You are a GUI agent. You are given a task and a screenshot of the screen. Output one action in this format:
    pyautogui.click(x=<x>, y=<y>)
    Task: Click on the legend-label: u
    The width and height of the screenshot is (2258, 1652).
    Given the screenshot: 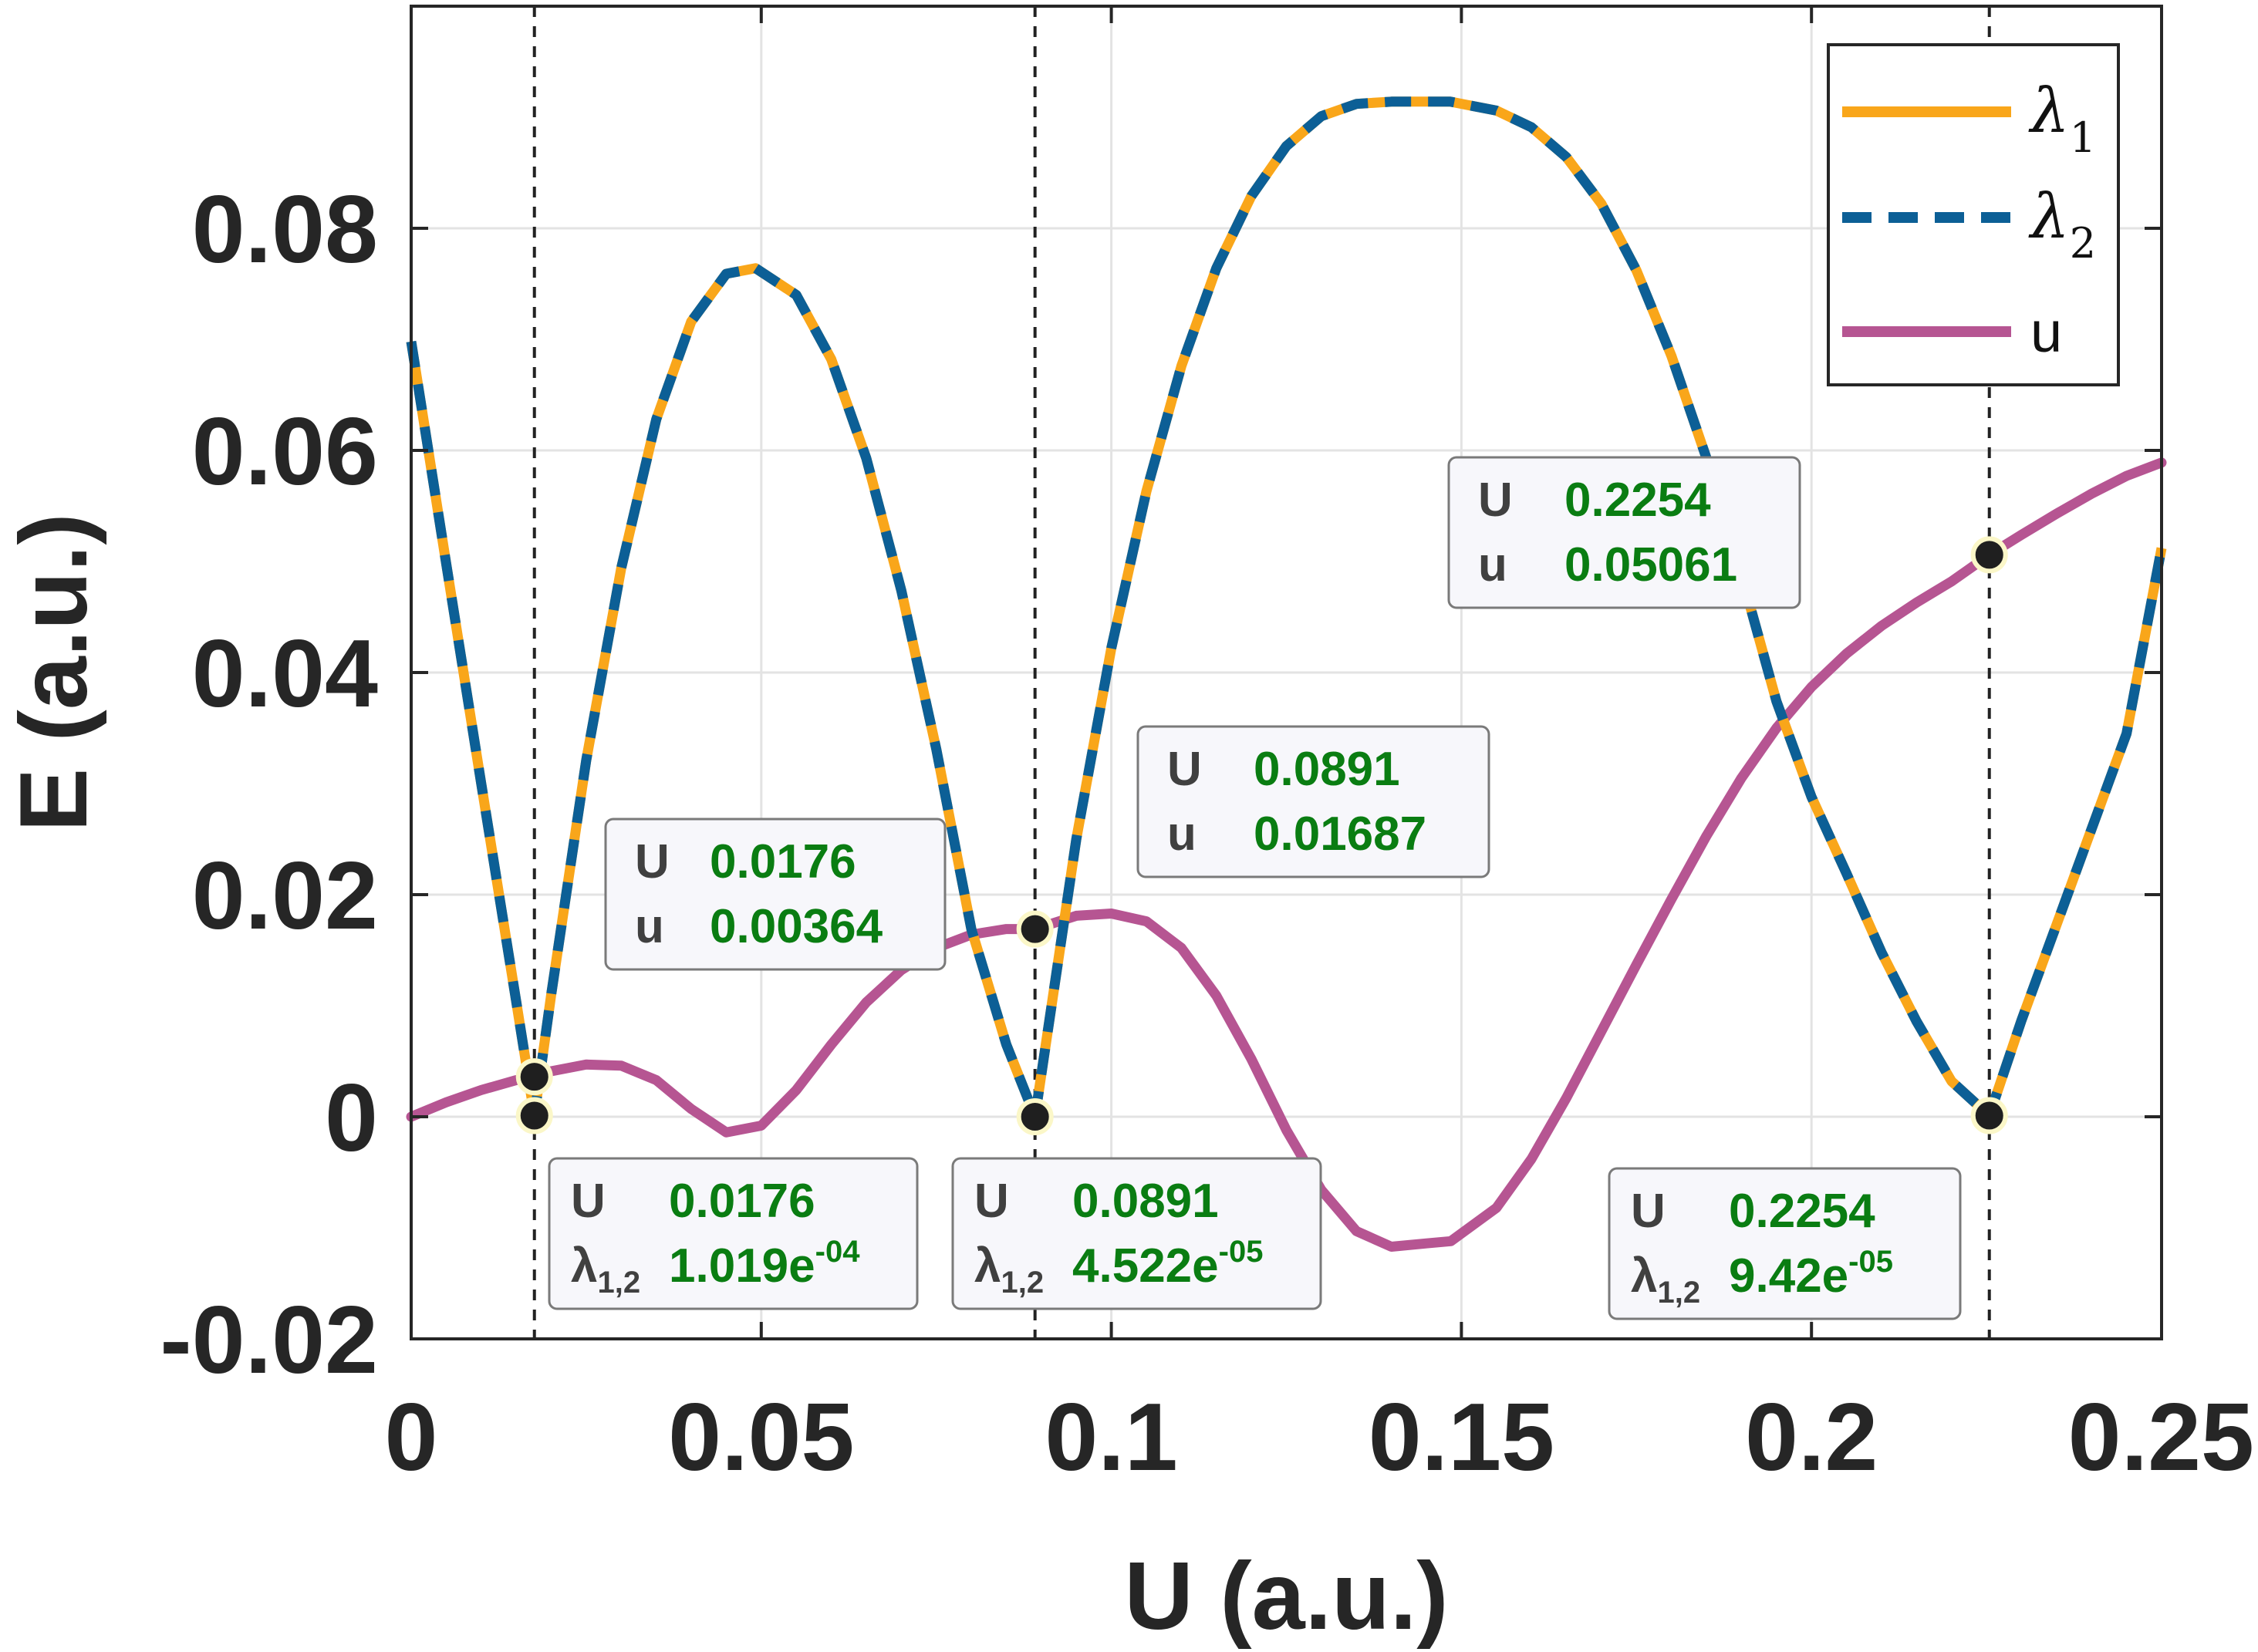 What is the action you would take?
    pyautogui.click(x=2046, y=332)
    